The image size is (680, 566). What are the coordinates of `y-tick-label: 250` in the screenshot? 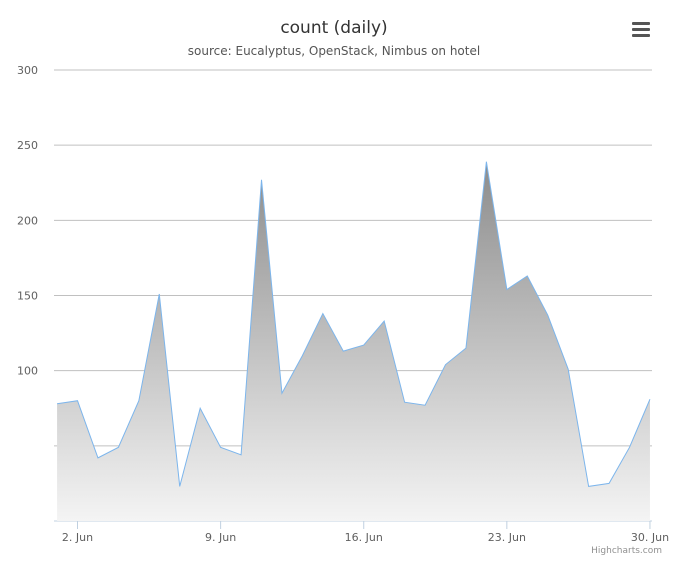 It's located at (27, 145).